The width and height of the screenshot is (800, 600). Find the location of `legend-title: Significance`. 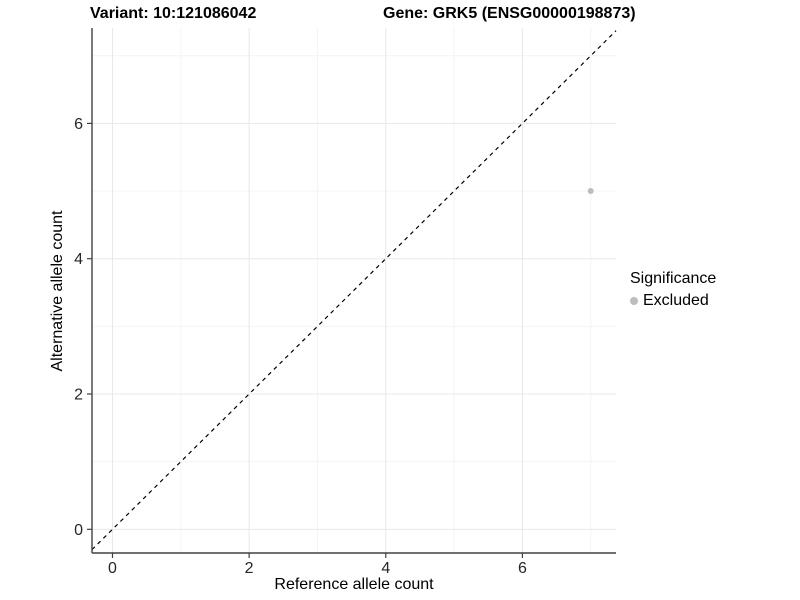

legend-title: Significance is located at coordinates (673, 278).